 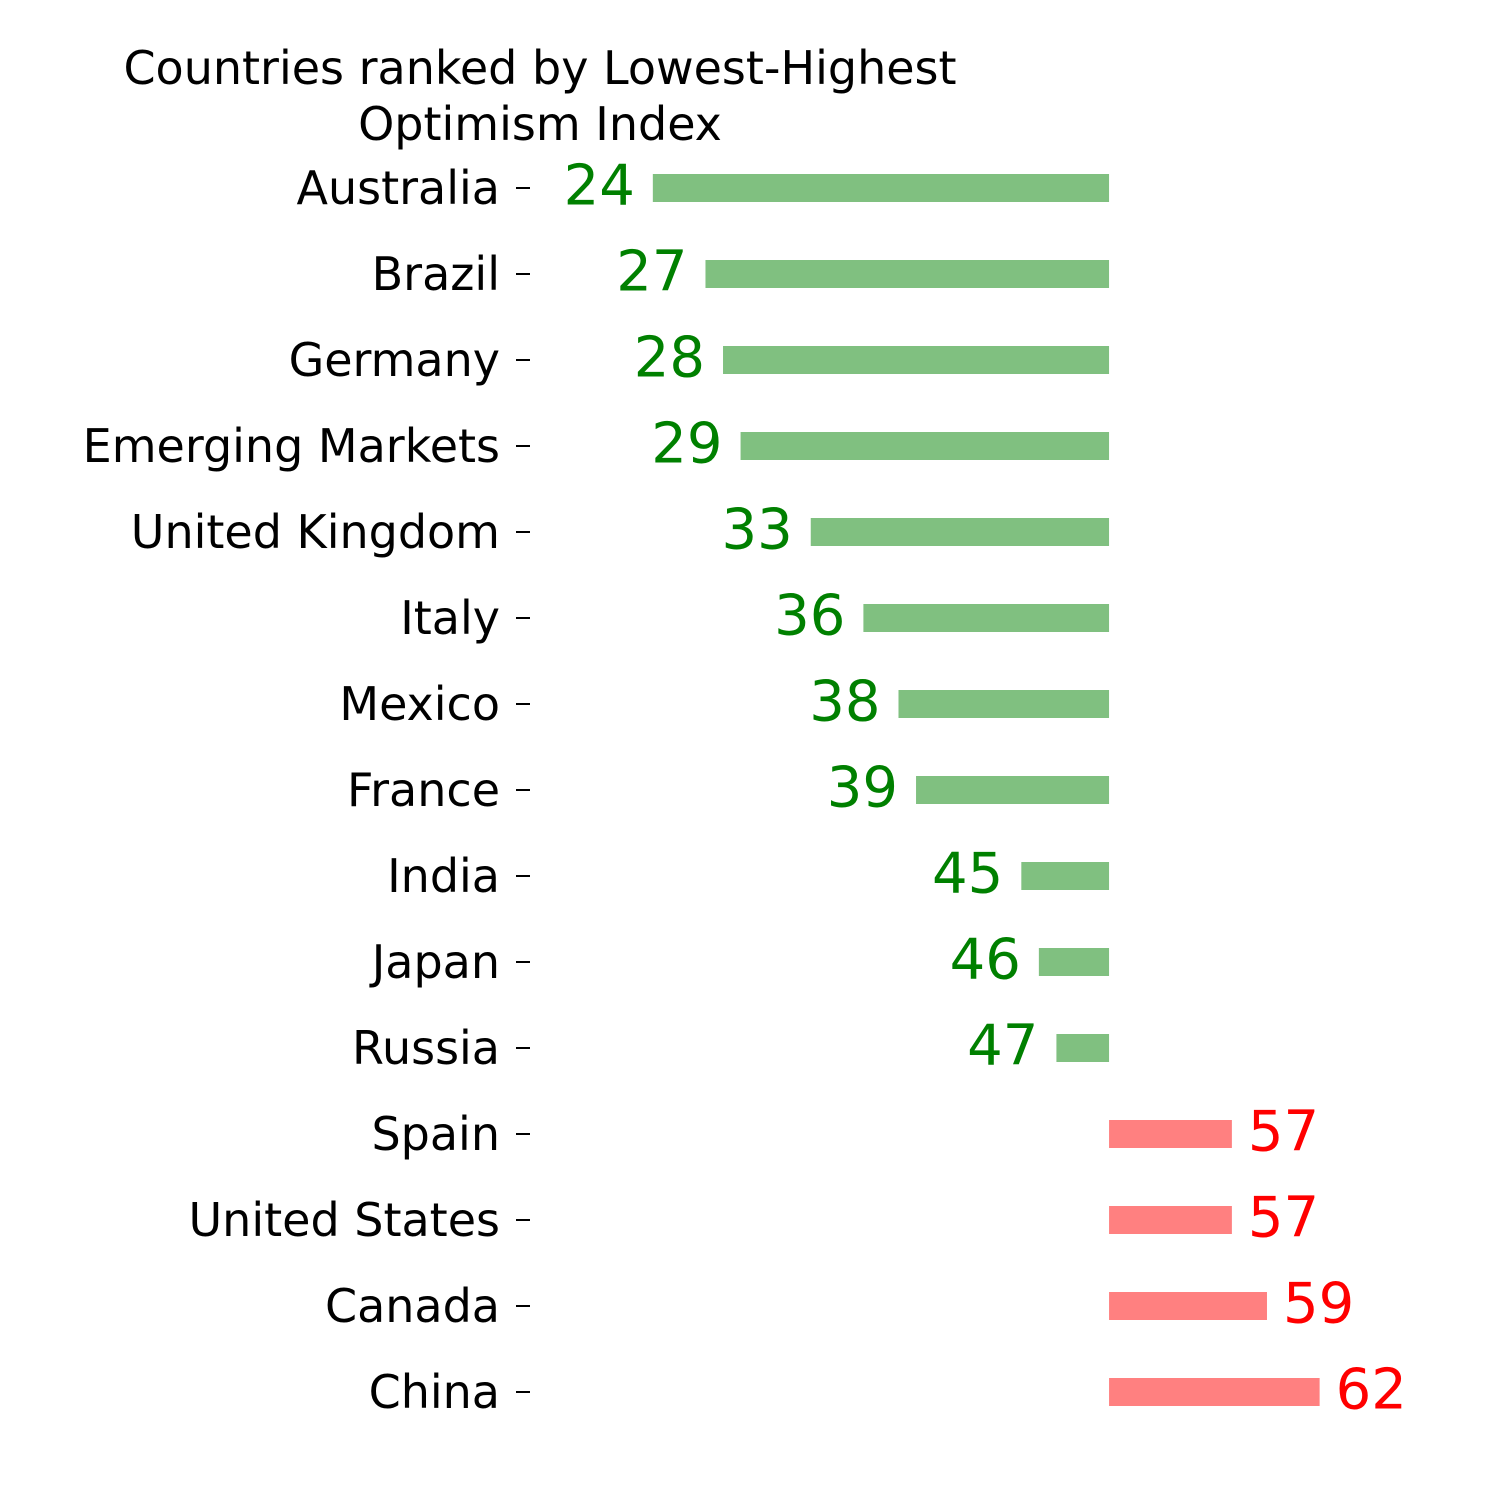 I want to click on y-tick-label: China, so click(x=434, y=1392).